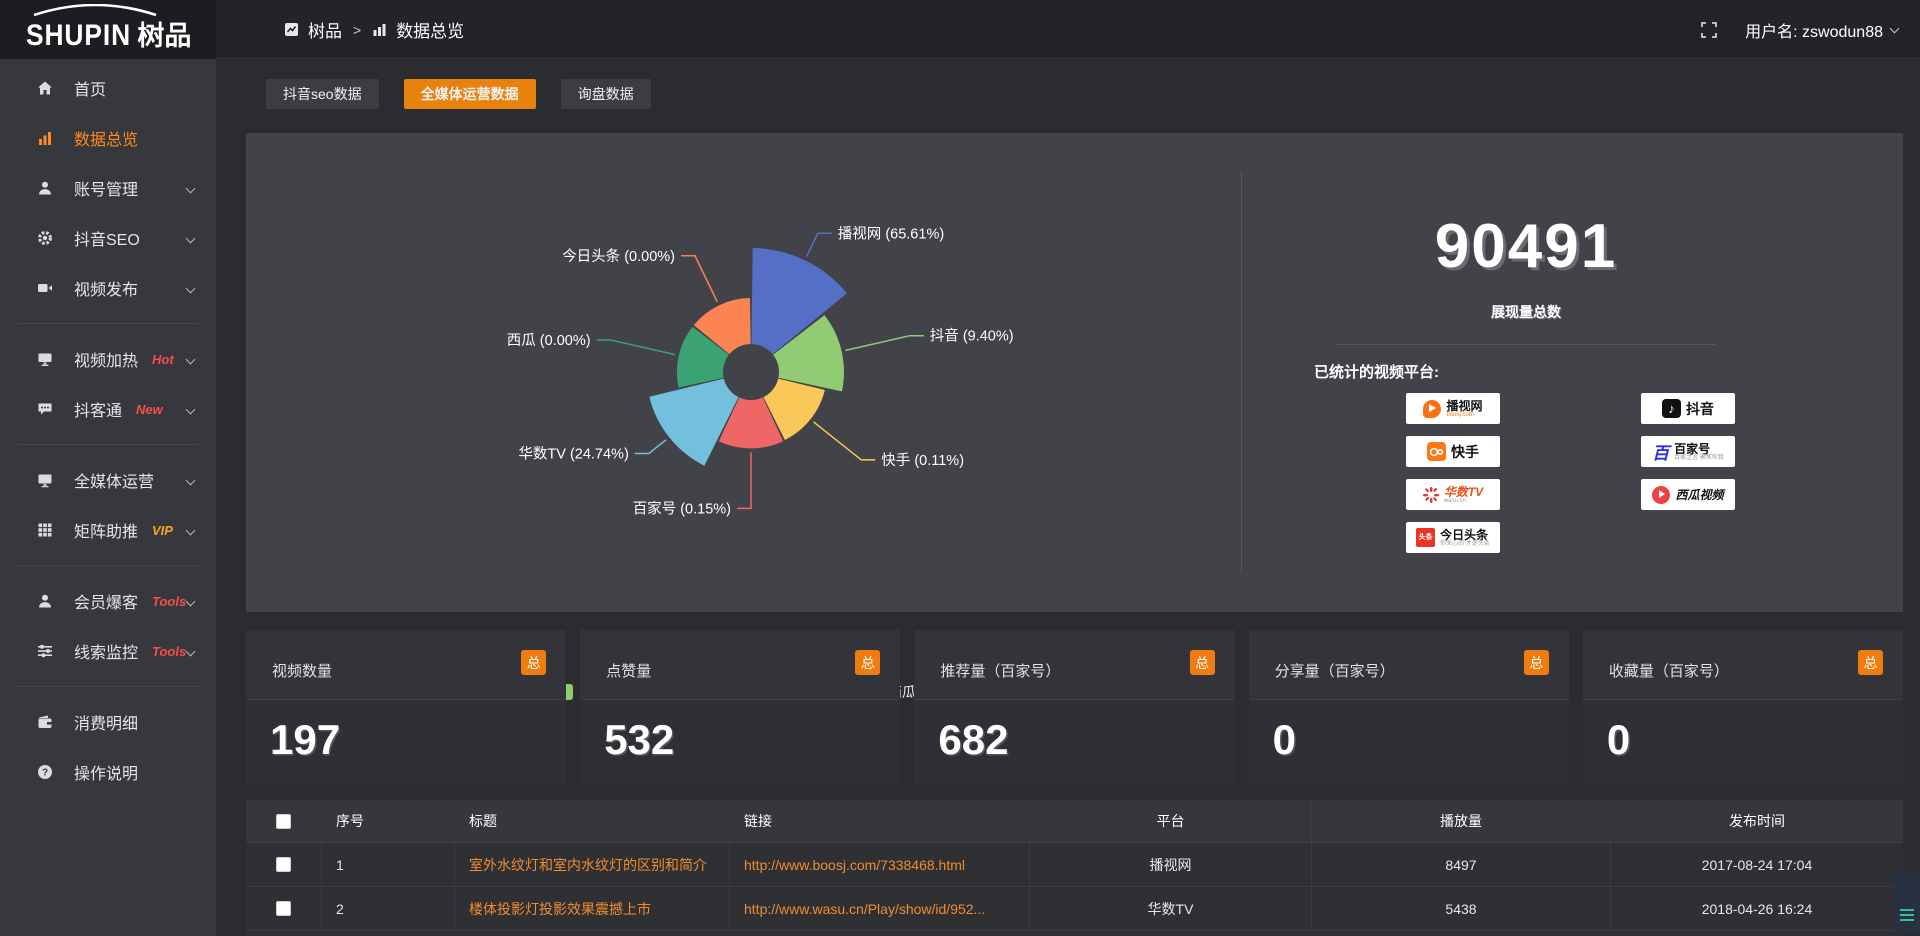 The height and width of the screenshot is (936, 1920). I want to click on logo-arc, so click(95, 10).